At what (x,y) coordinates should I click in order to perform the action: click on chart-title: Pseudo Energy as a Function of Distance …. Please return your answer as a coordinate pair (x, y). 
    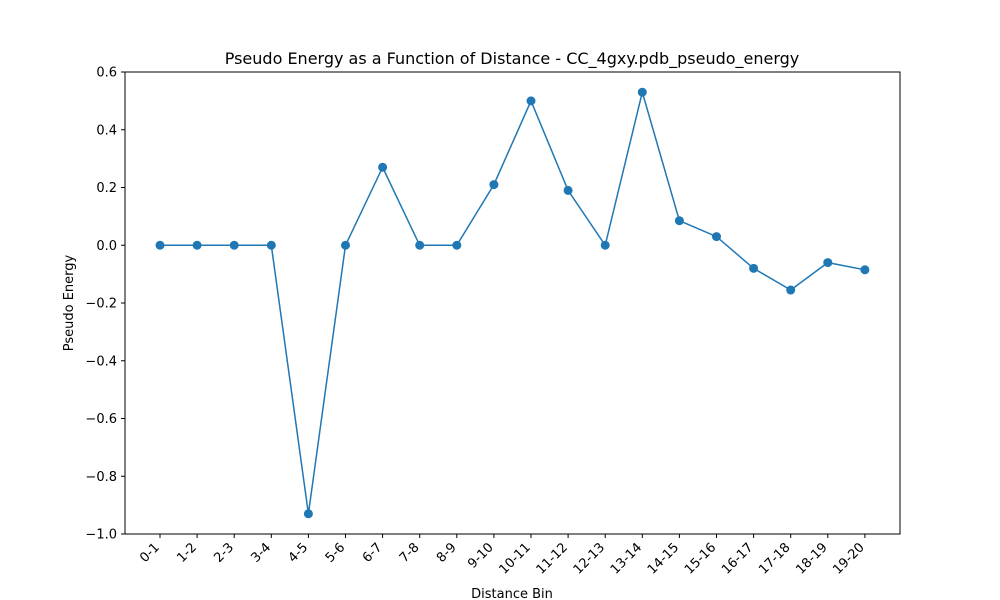
    Looking at the image, I should click on (512, 59).